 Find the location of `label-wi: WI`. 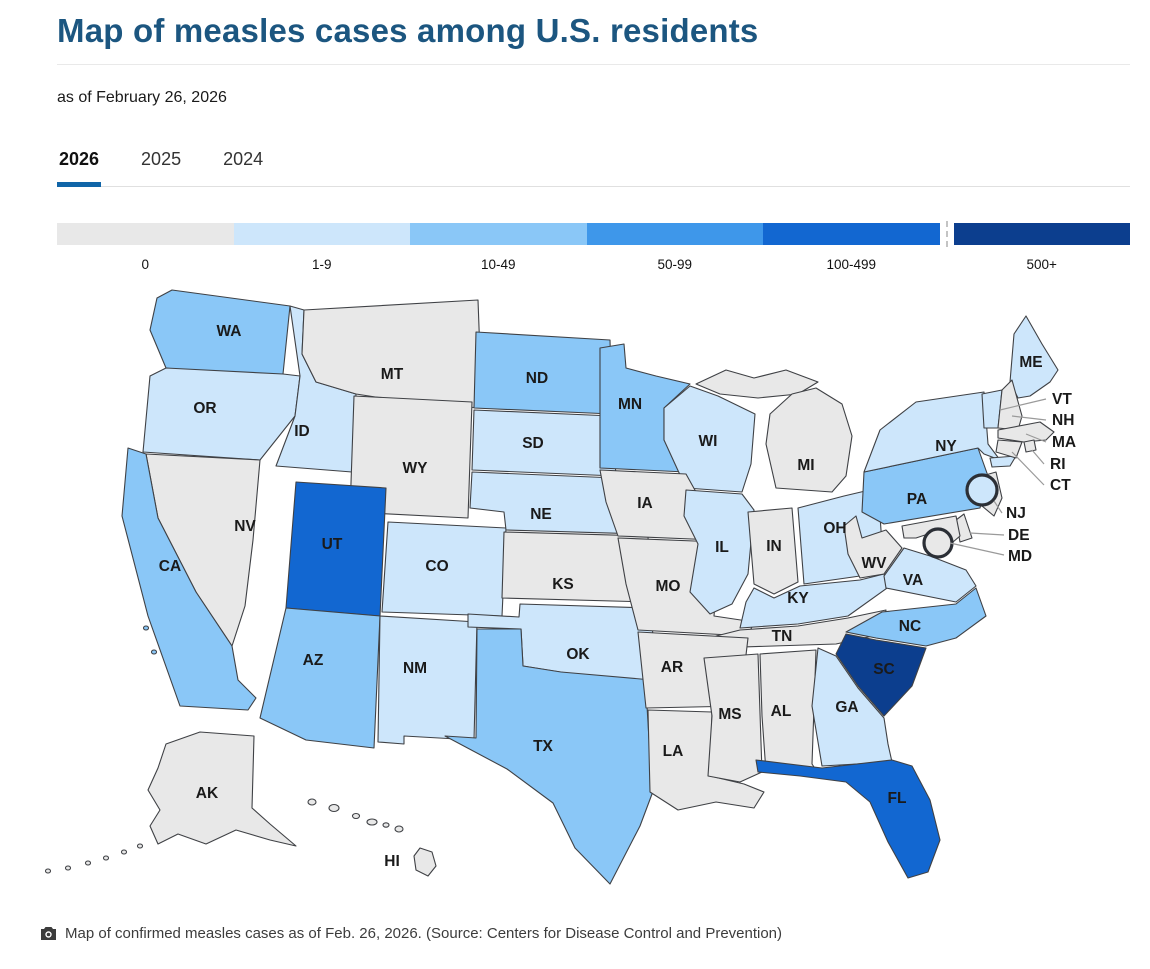

label-wi: WI is located at coordinates (708, 441).